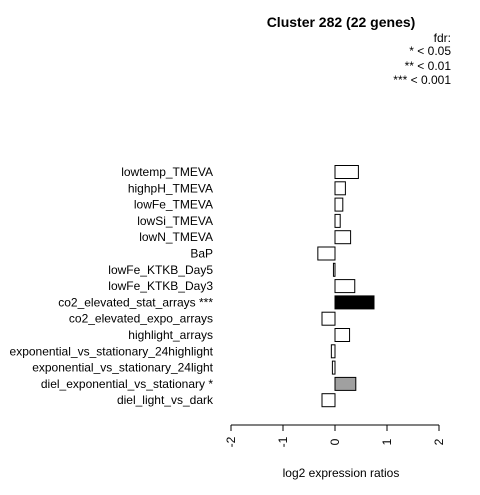  I want to click on category-label-13: diel_exponential_vs_stationary *, so click(127, 384).